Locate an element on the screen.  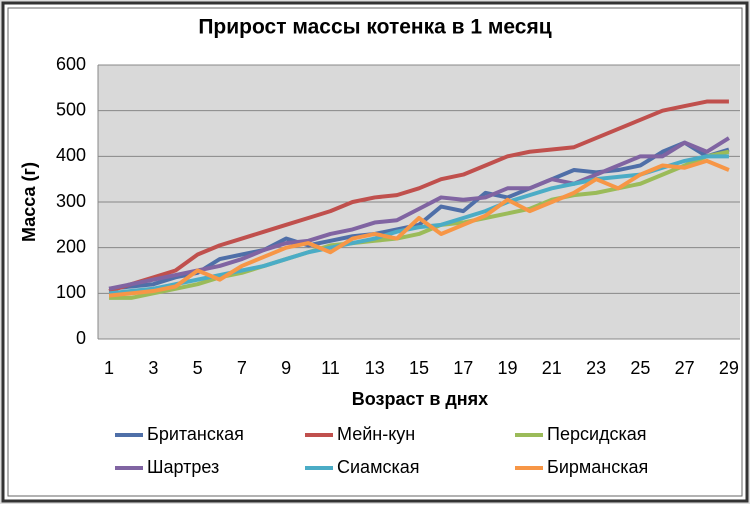
legend-label: Мейн-кун is located at coordinates (376, 434).